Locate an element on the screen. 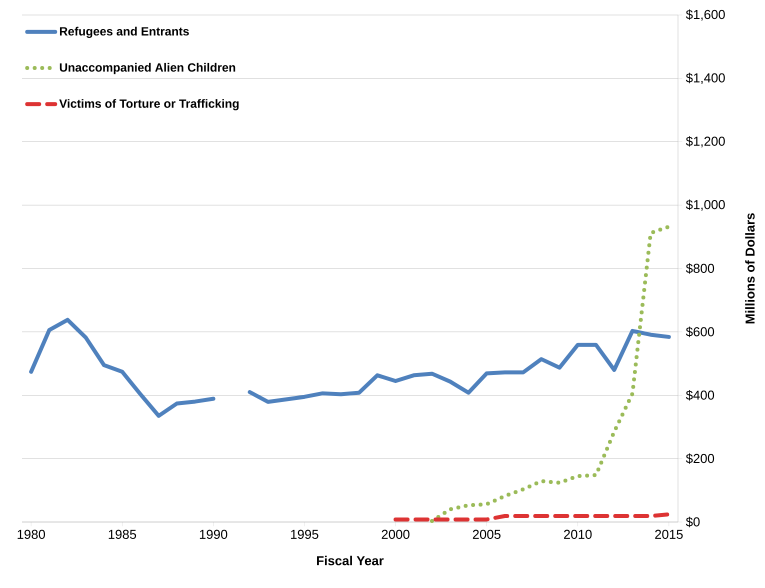 Image resolution: width=765 pixels, height=588 pixels. x-tick-label: 2005 is located at coordinates (486, 534).